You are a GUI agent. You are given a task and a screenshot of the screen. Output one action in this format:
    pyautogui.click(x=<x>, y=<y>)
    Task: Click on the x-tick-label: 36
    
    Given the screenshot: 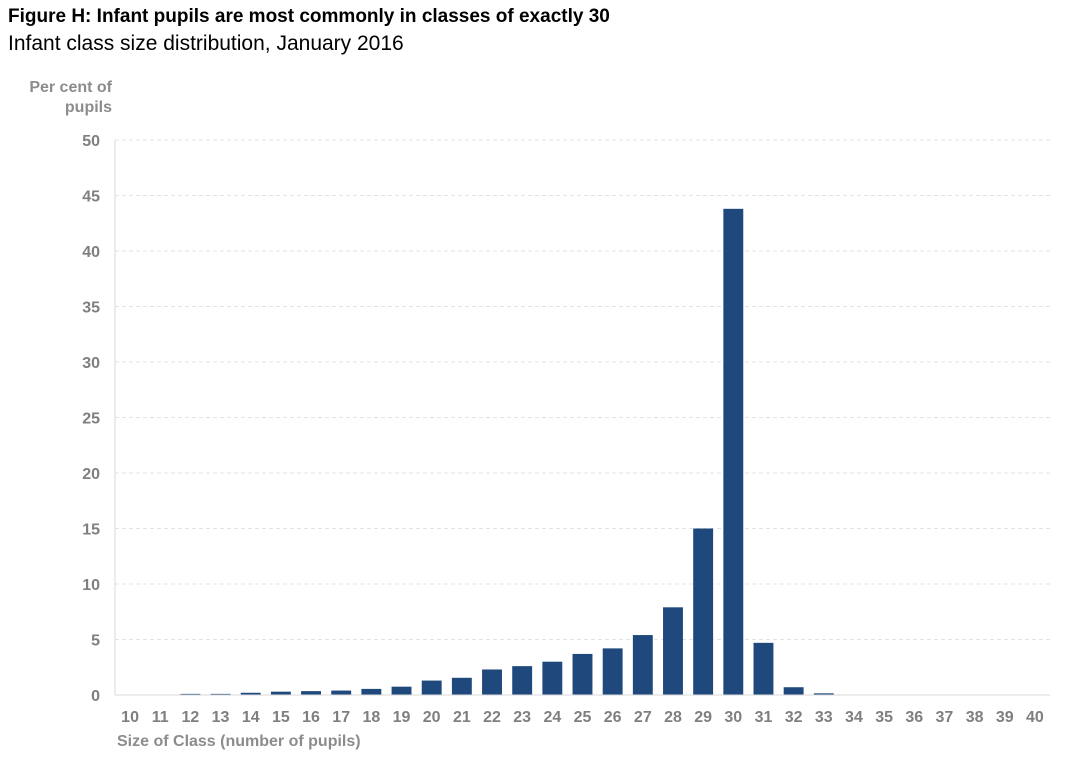 What is the action you would take?
    pyautogui.click(x=914, y=717)
    